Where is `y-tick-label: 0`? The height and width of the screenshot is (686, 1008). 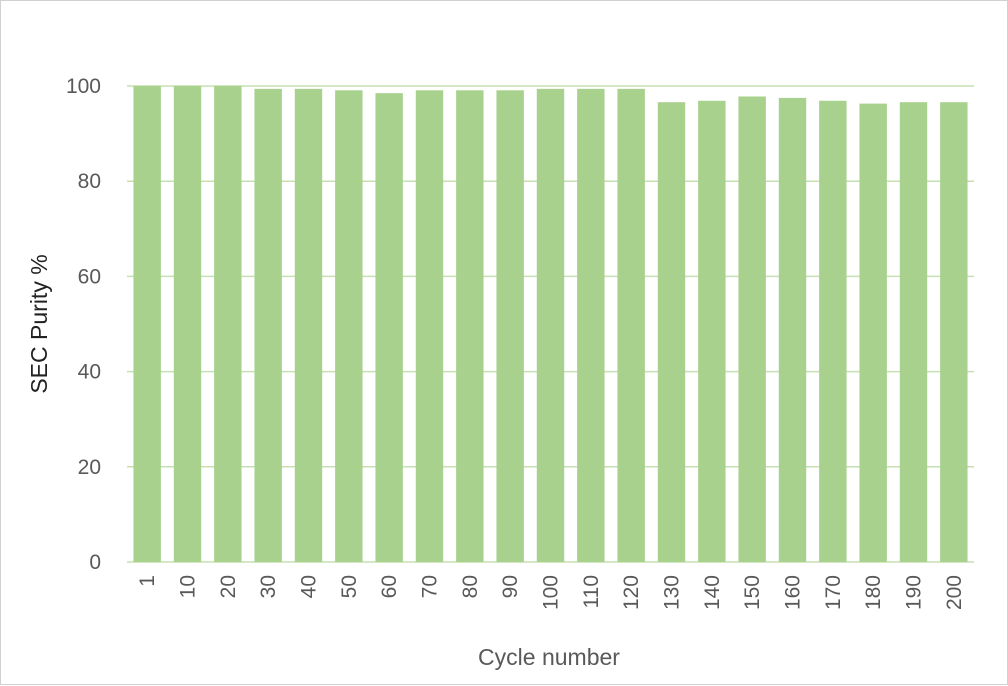 y-tick-label: 0 is located at coordinates (95, 562).